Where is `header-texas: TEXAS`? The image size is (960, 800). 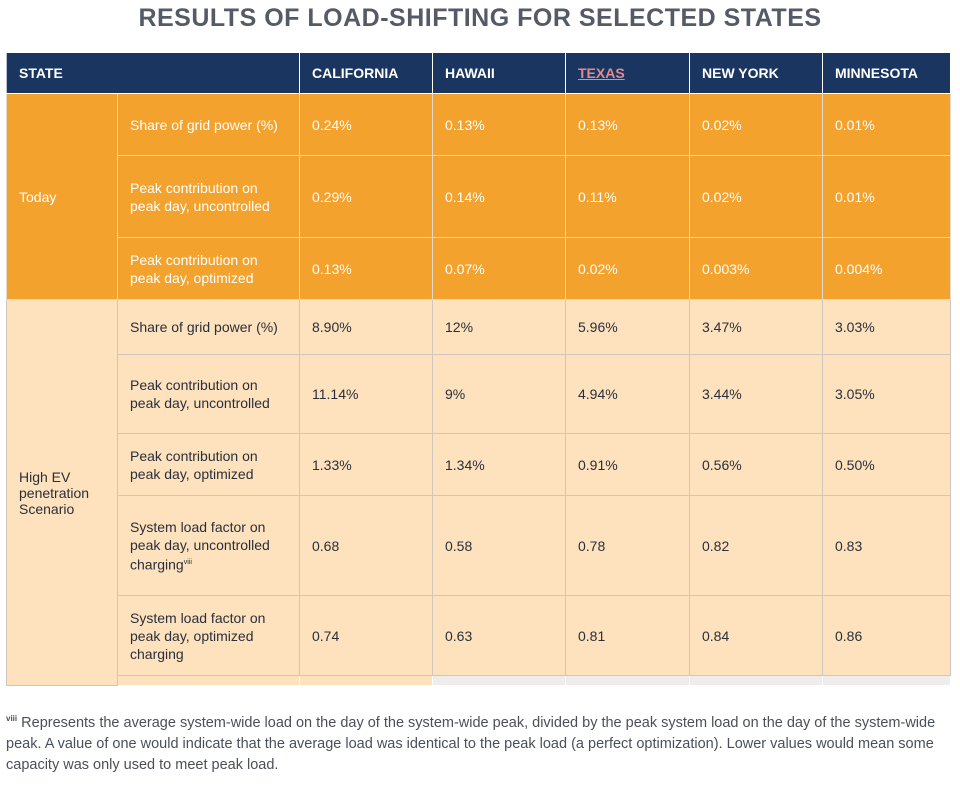 header-texas: TEXAS is located at coordinates (627, 73).